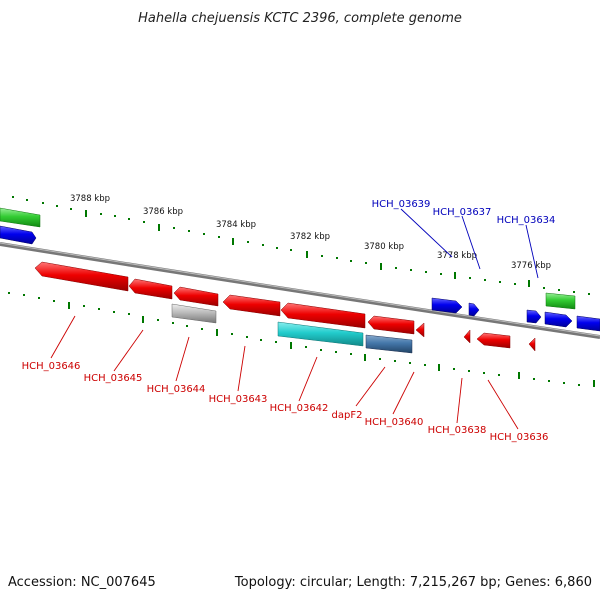  I want to click on gene-small-red, so click(532, 344).